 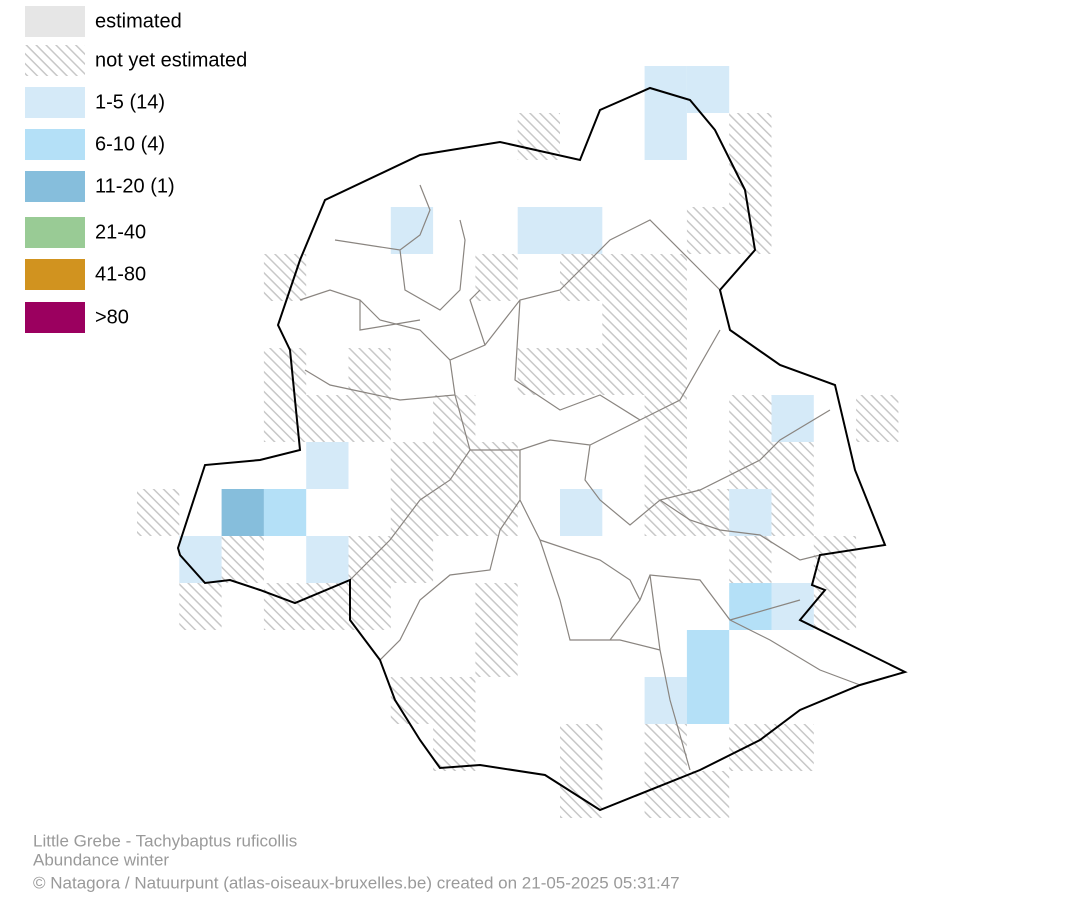 What do you see at coordinates (165, 840) in the screenshot?
I see `caption-species: Little Grebe - Tachybaptus ruficollis` at bounding box center [165, 840].